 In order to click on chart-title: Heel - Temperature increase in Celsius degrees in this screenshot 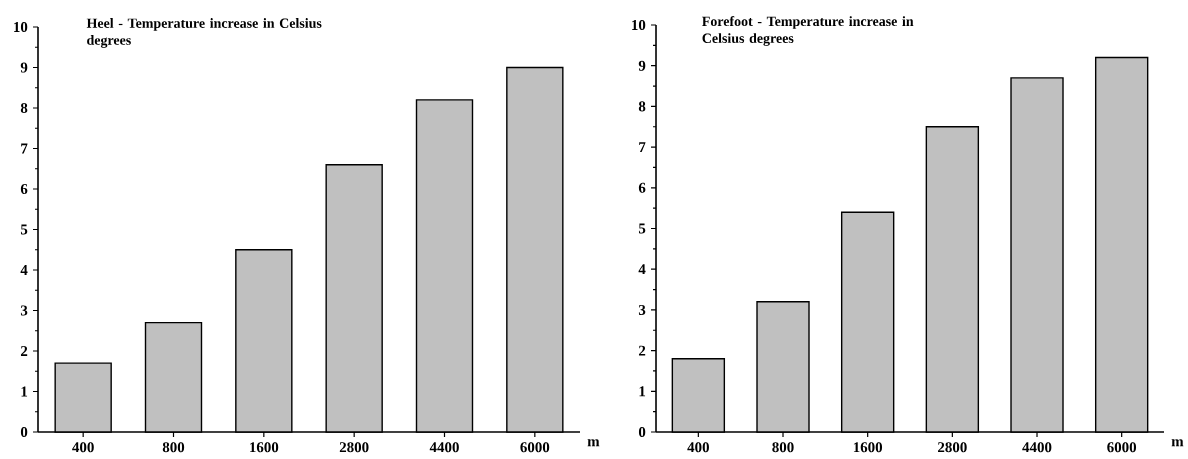, I will do `click(204, 33)`.